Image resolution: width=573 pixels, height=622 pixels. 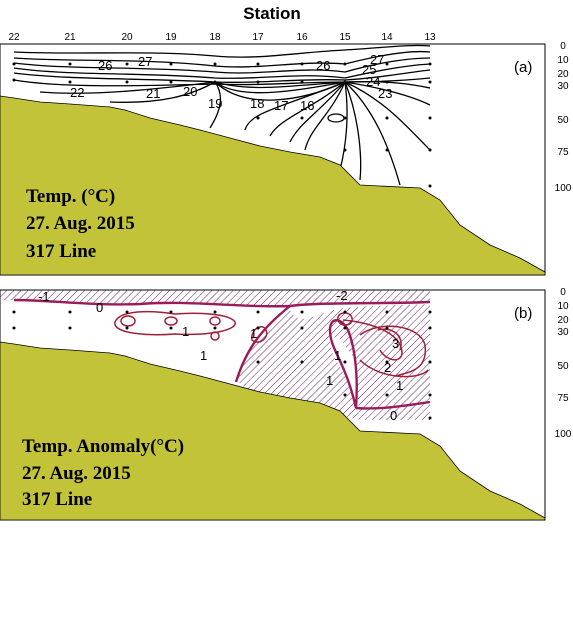 What do you see at coordinates (57, 499) in the screenshot?
I see `annotation-b-line3: 317 Line` at bounding box center [57, 499].